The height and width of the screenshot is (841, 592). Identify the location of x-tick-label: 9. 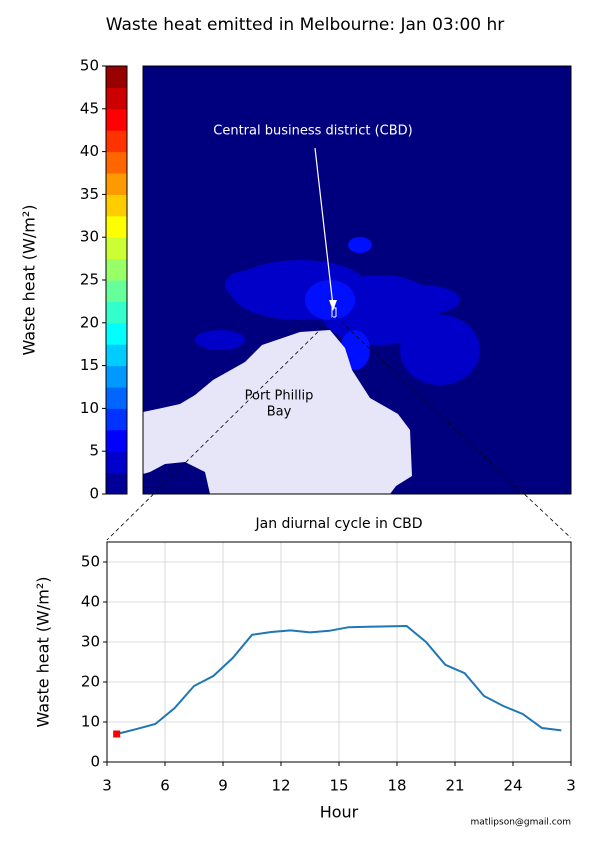
(223, 786).